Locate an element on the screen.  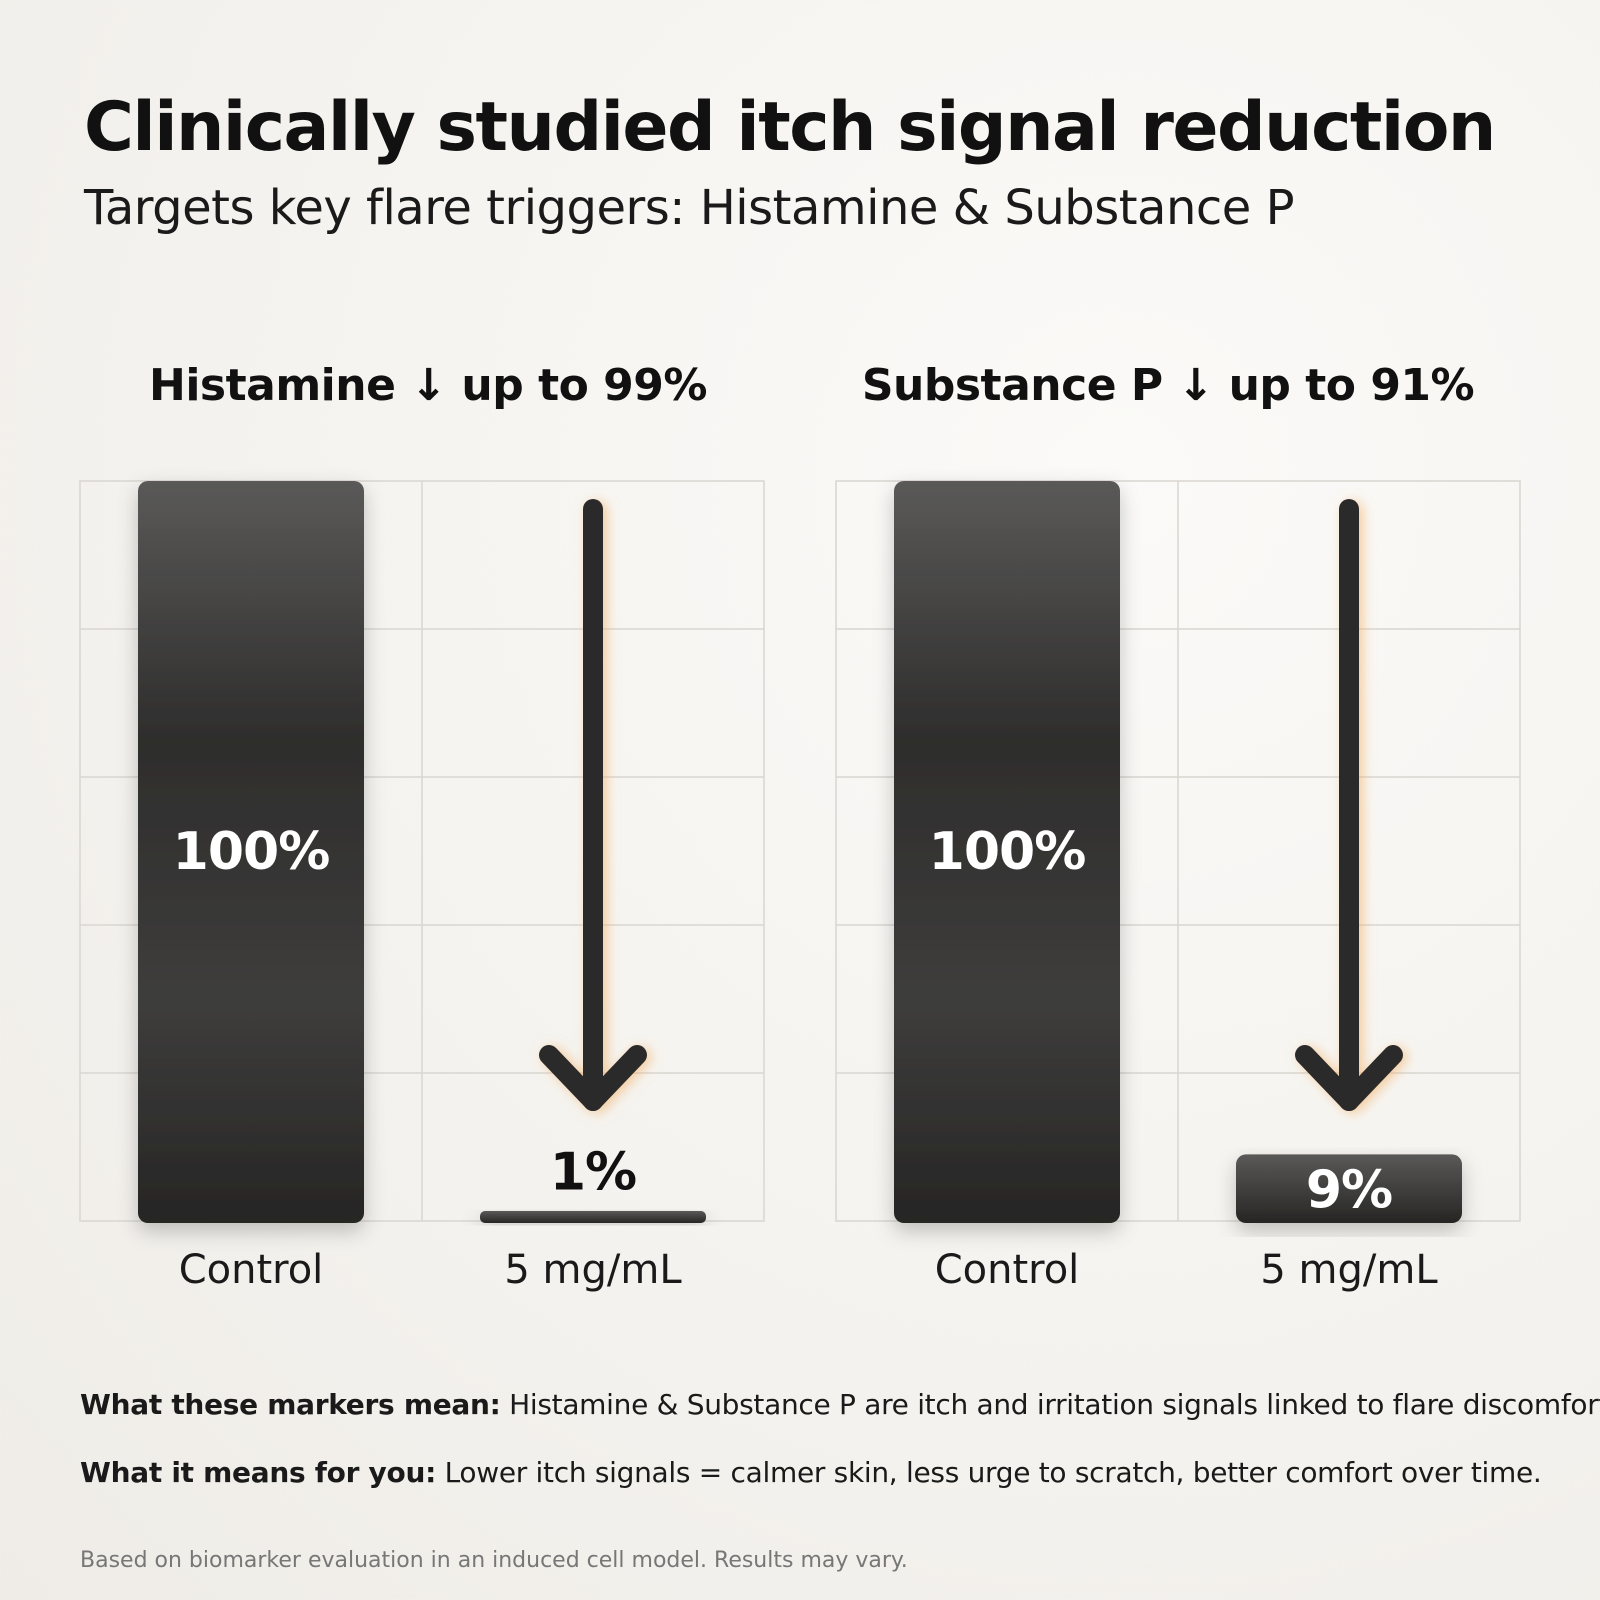
histamine-bar-treatment is located at coordinates (593, 1217).